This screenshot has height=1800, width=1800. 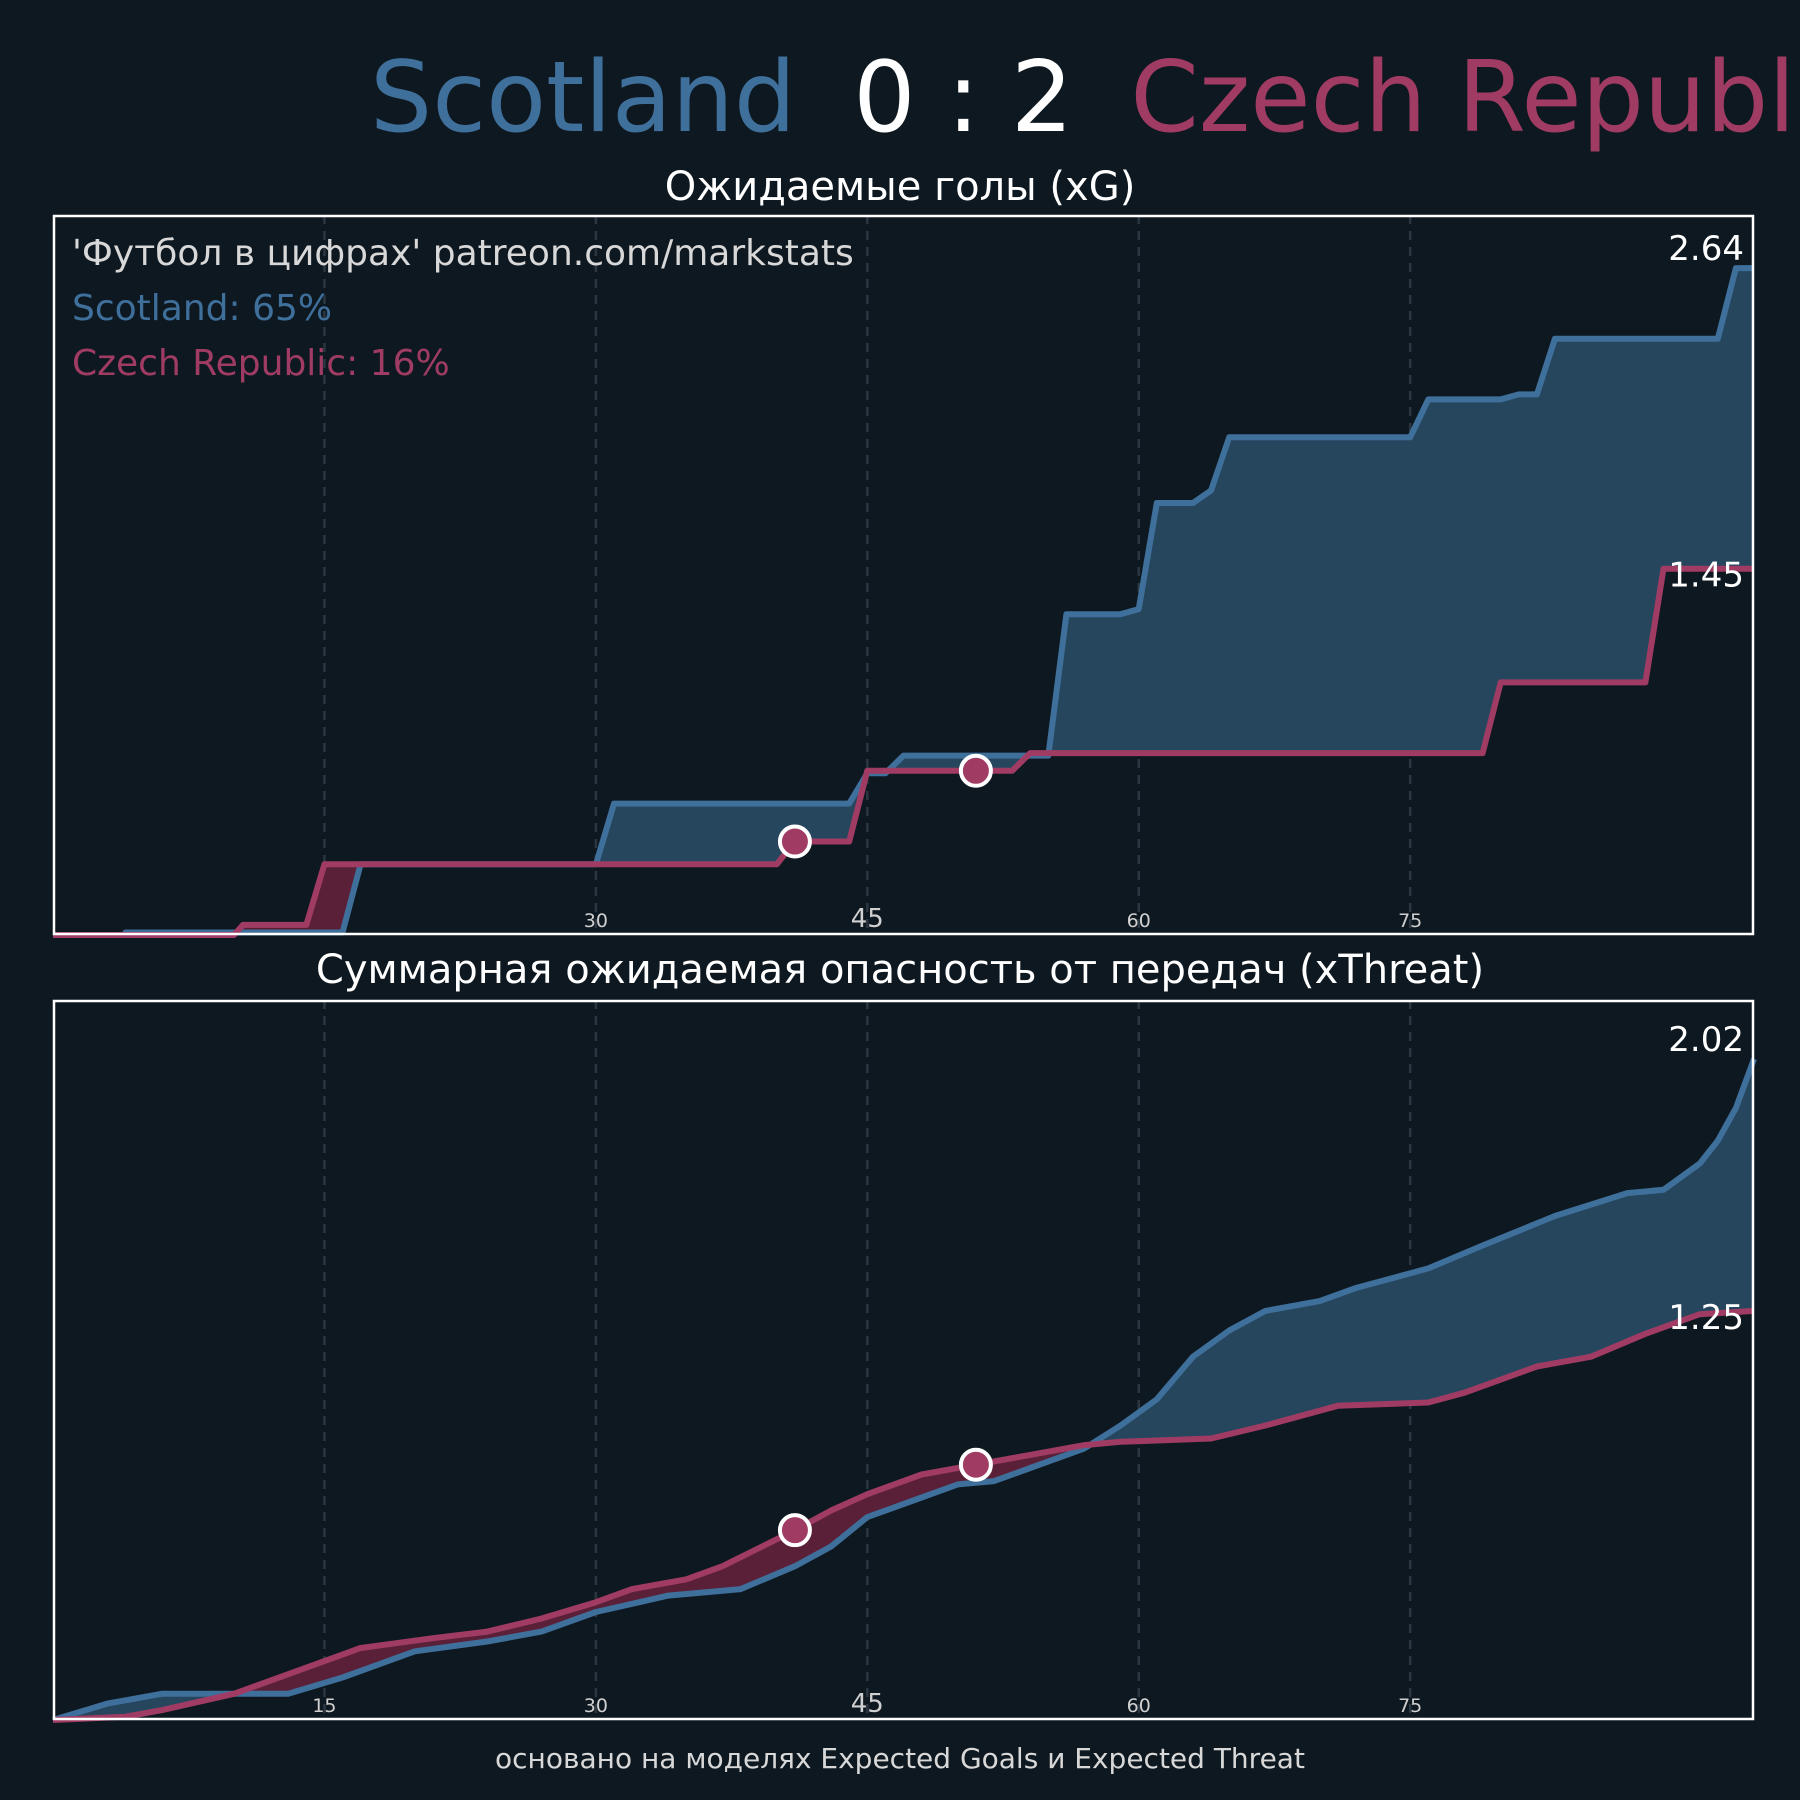 I want to click on xg-x-tick-label: 60, so click(x=1139, y=921).